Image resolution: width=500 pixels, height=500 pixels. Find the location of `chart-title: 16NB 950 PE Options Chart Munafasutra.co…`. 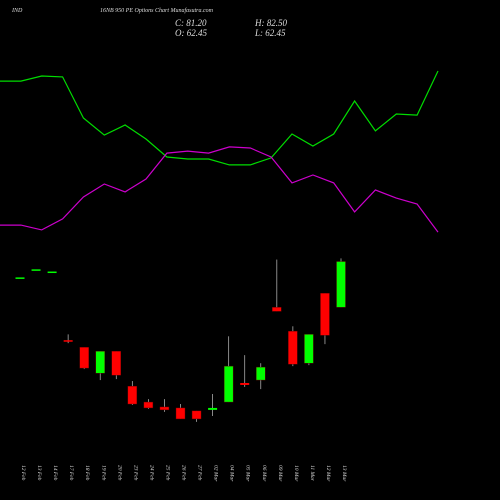

chart-title: 16NB 950 PE Options Chart Munafasutra.co… is located at coordinates (157, 10).